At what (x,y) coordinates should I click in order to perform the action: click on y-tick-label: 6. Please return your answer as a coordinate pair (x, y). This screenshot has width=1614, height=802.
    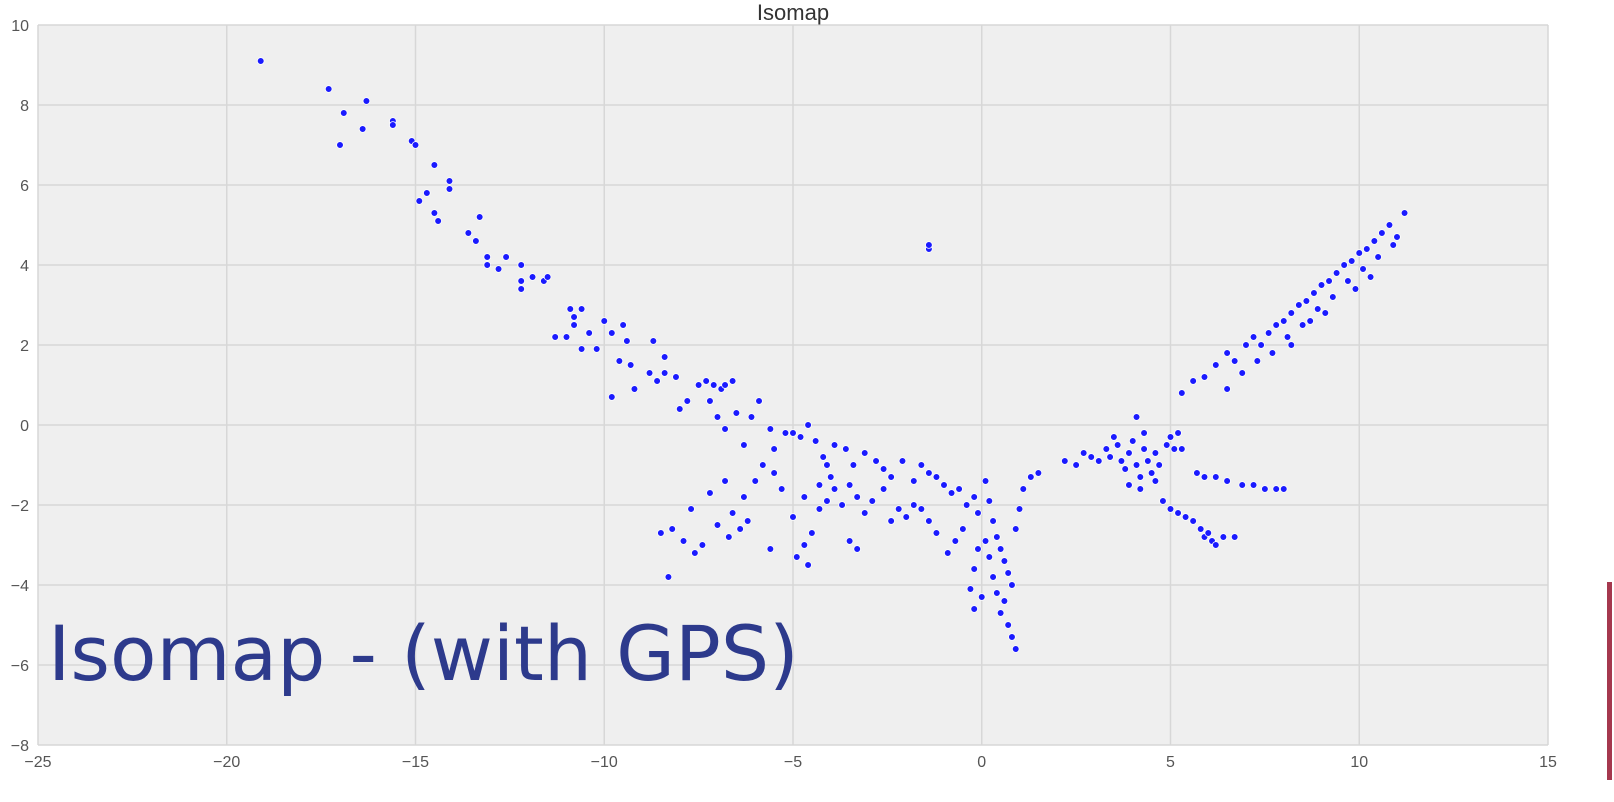
    Looking at the image, I should click on (24, 186).